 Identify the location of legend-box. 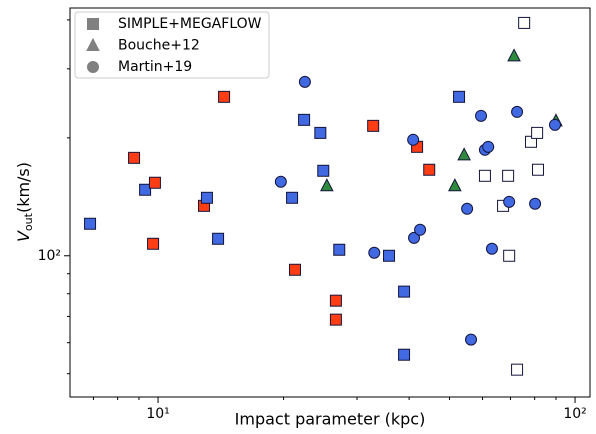
(172, 45).